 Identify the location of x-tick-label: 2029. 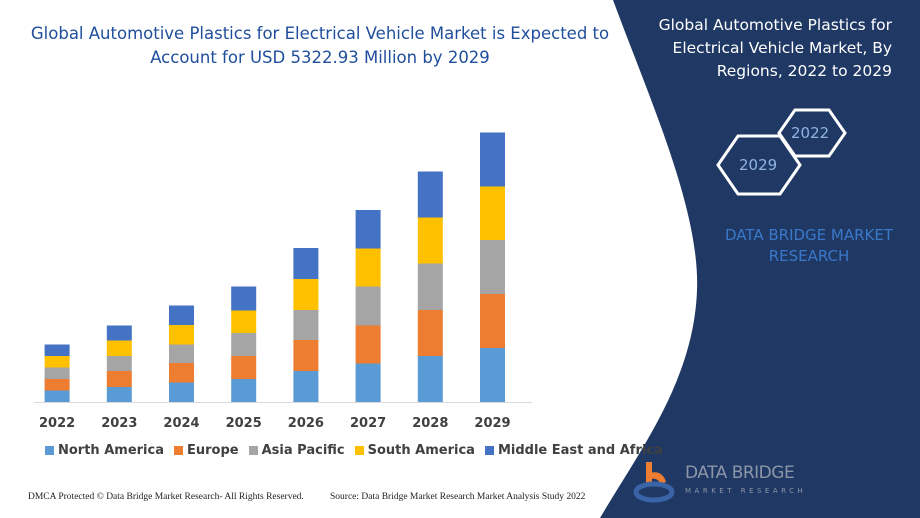
(492, 423).